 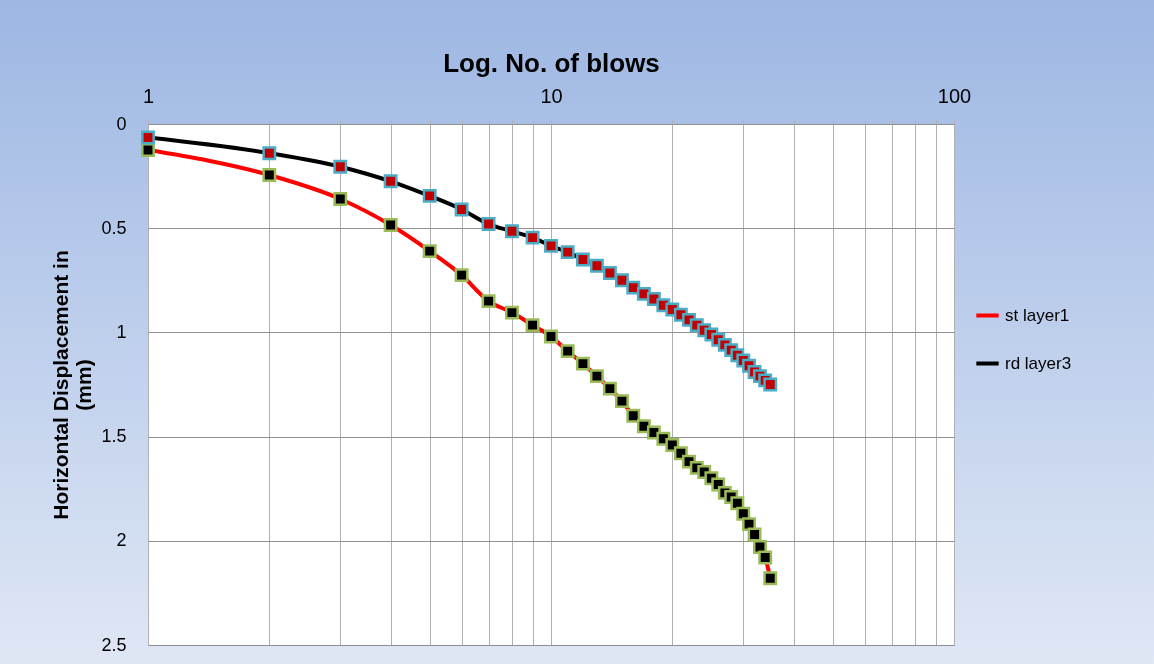 I want to click on x-tick-label: 1, so click(x=148, y=95).